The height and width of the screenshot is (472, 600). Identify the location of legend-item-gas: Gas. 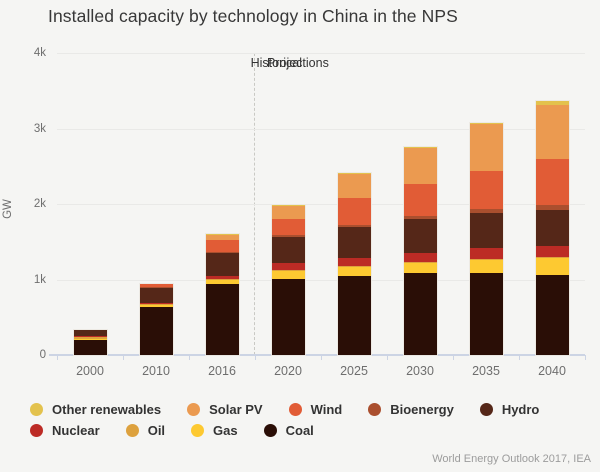
(214, 430).